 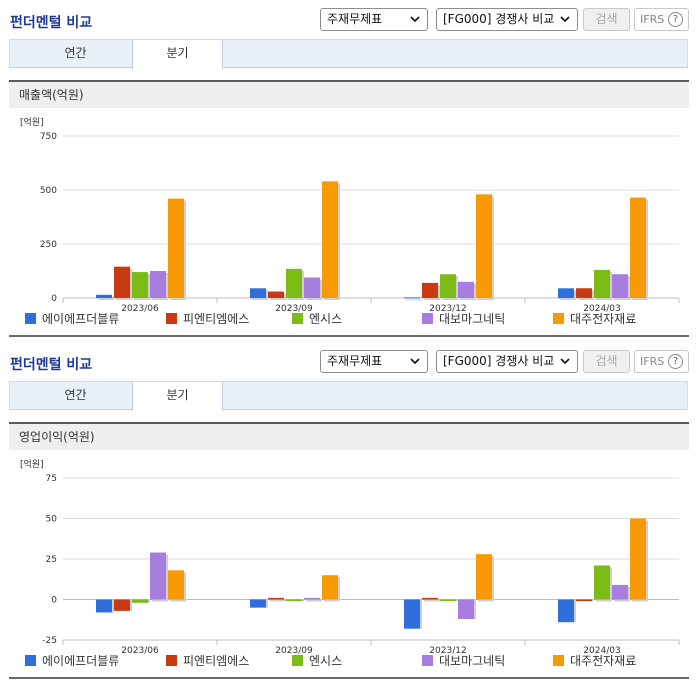 What do you see at coordinates (49, 641) in the screenshot?
I see `y-tick-label: -25` at bounding box center [49, 641].